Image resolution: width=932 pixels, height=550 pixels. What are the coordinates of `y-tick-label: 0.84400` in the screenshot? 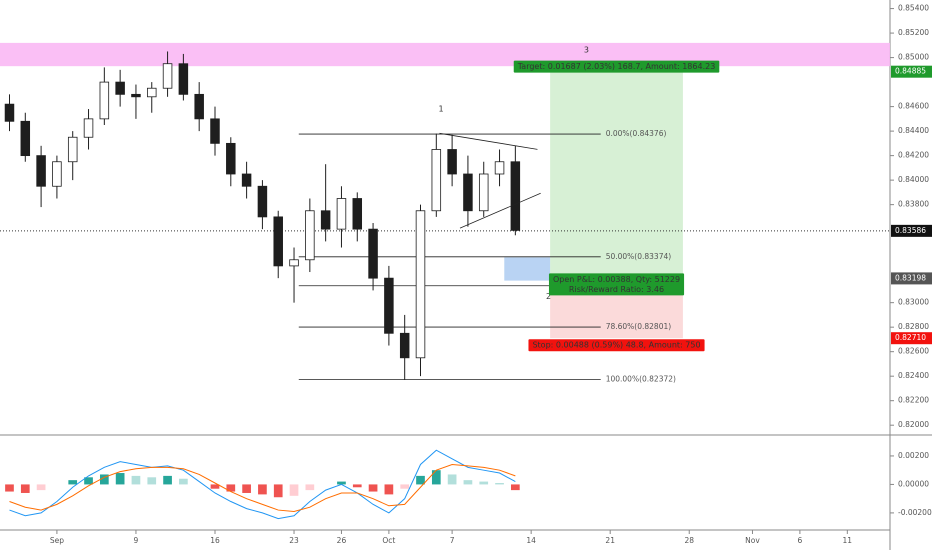 It's located at (913, 130).